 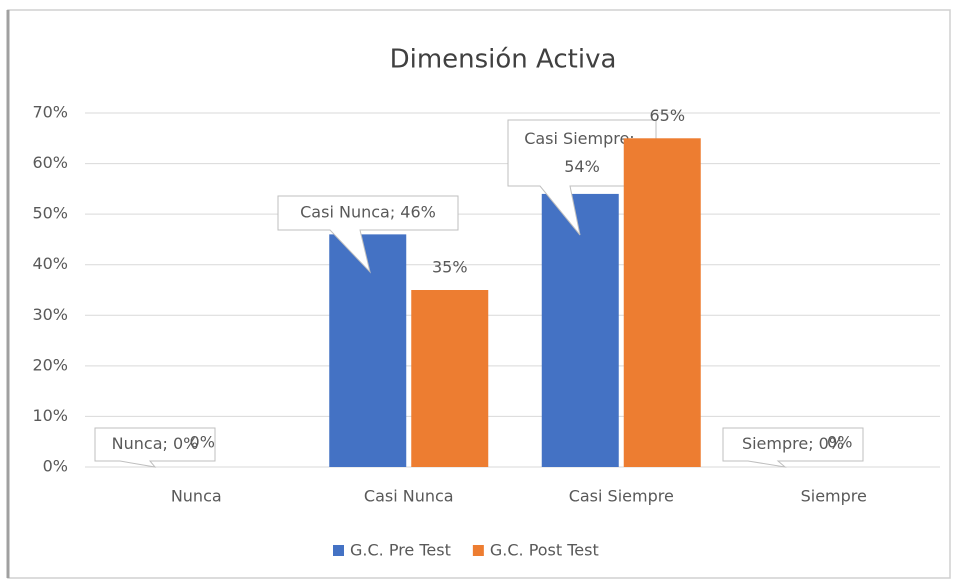 What do you see at coordinates (400, 550) in the screenshot?
I see `legend-label: G.C. Pre Test` at bounding box center [400, 550].